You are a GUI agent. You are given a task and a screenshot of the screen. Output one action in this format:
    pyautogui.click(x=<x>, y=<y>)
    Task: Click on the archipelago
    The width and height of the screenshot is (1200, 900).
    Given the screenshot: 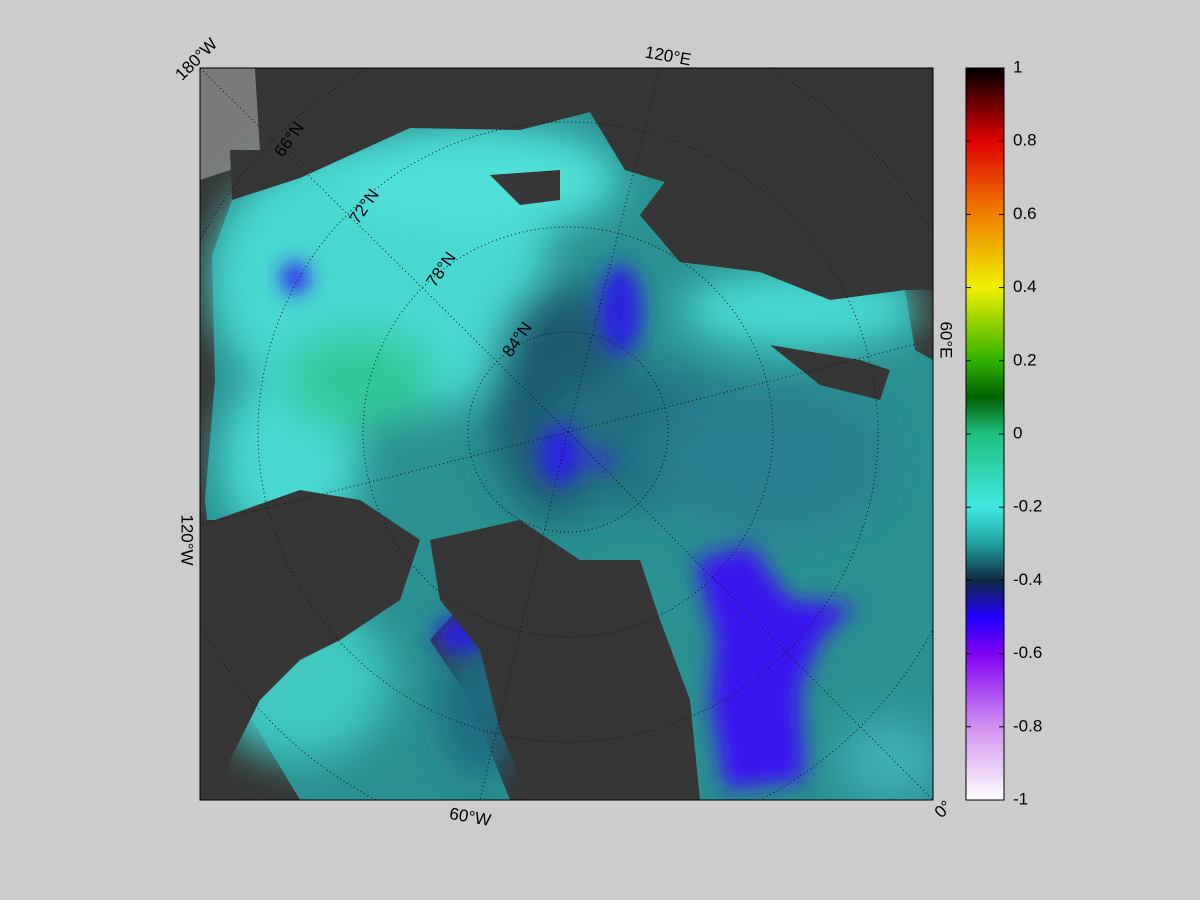 What is the action you would take?
    pyautogui.click(x=310, y=645)
    